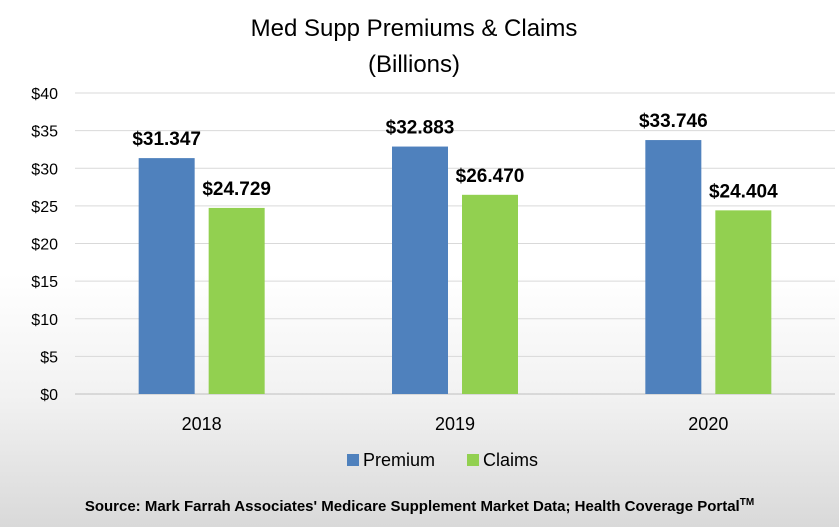 The width and height of the screenshot is (839, 527). I want to click on y-tick-label: $30, so click(44, 169).